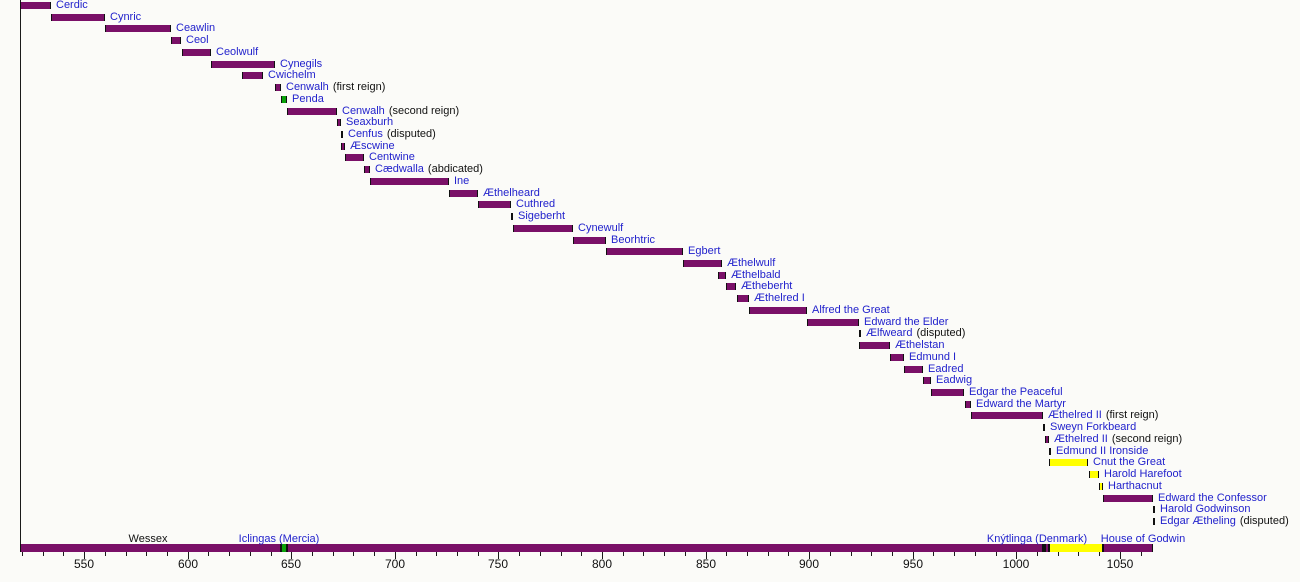 The image size is (1300, 582). I want to click on reign-bar-edmund-ii-ironside, so click(1050, 451).